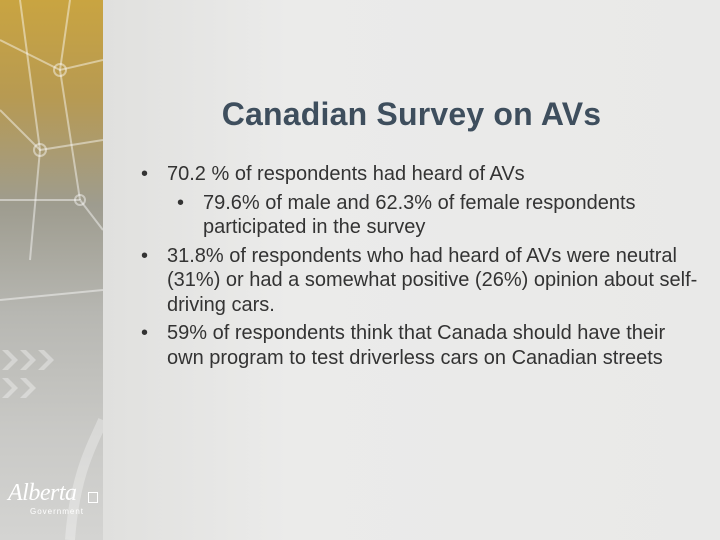 This screenshot has height=540, width=720. What do you see at coordinates (57, 511) in the screenshot?
I see `logo-subtitle: Government` at bounding box center [57, 511].